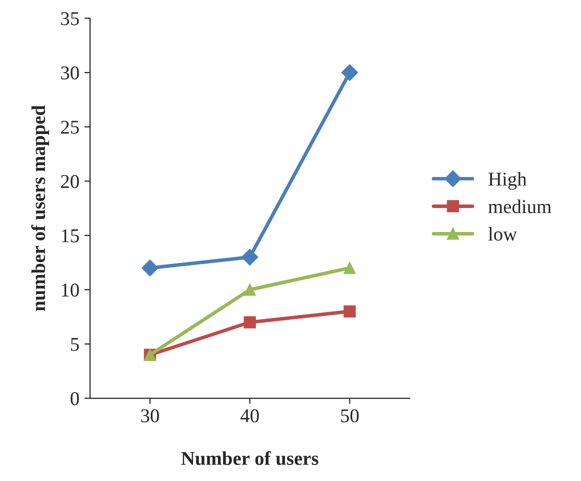  Describe the element at coordinates (249, 415) in the screenshot. I see `x-tick-label: 40` at that location.